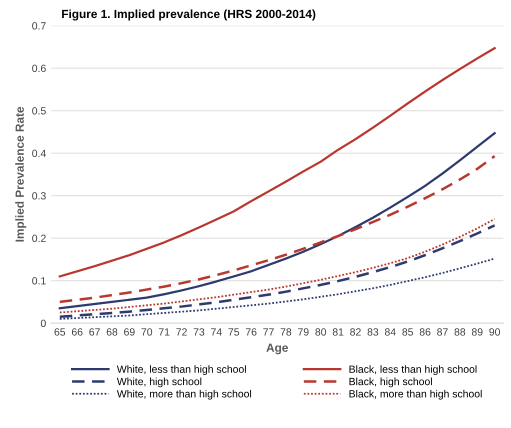 The image size is (511, 428). I want to click on legend-label: White, less than high school, so click(181, 370).